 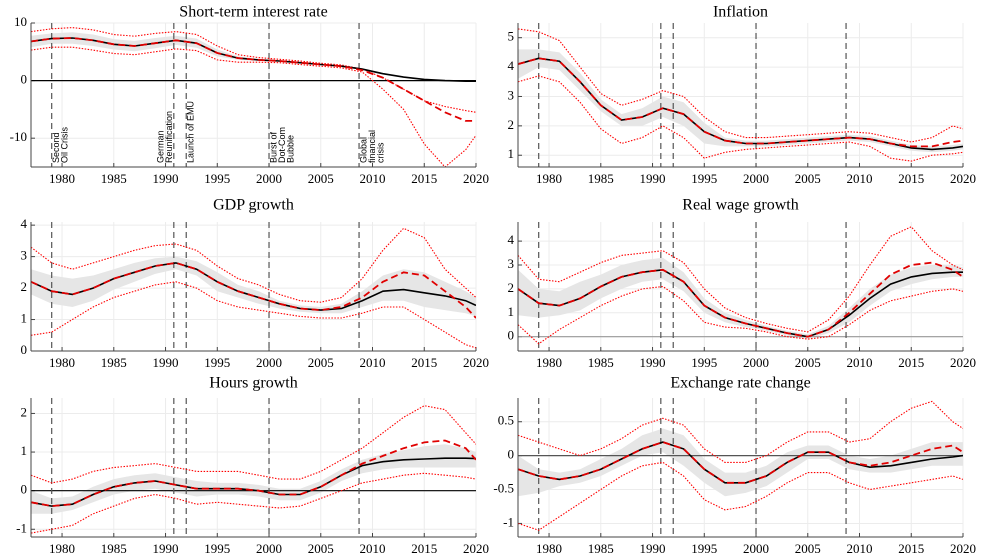 What do you see at coordinates (290, 149) in the screenshot?
I see `event-label: Bubble` at bounding box center [290, 149].